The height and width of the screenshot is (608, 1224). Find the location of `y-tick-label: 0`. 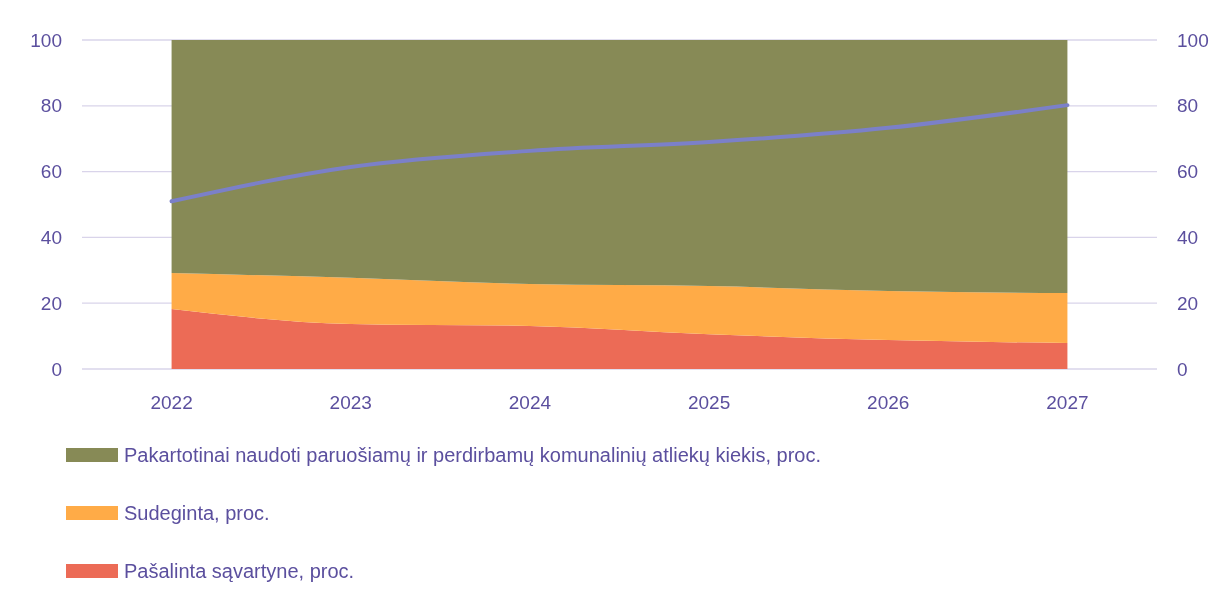

y-tick-label: 0 is located at coordinates (56, 369).